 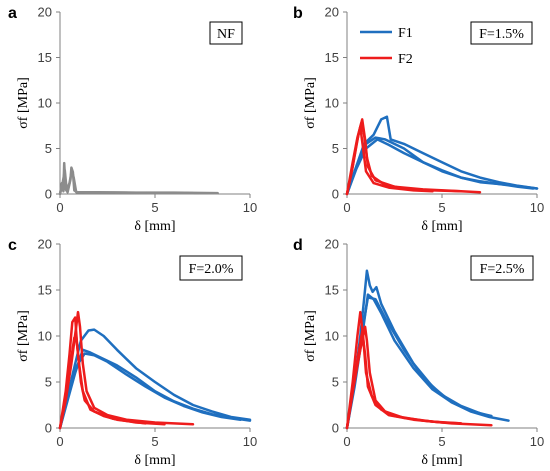 I want to click on annotation-label: F=2.5%, so click(x=502, y=269).